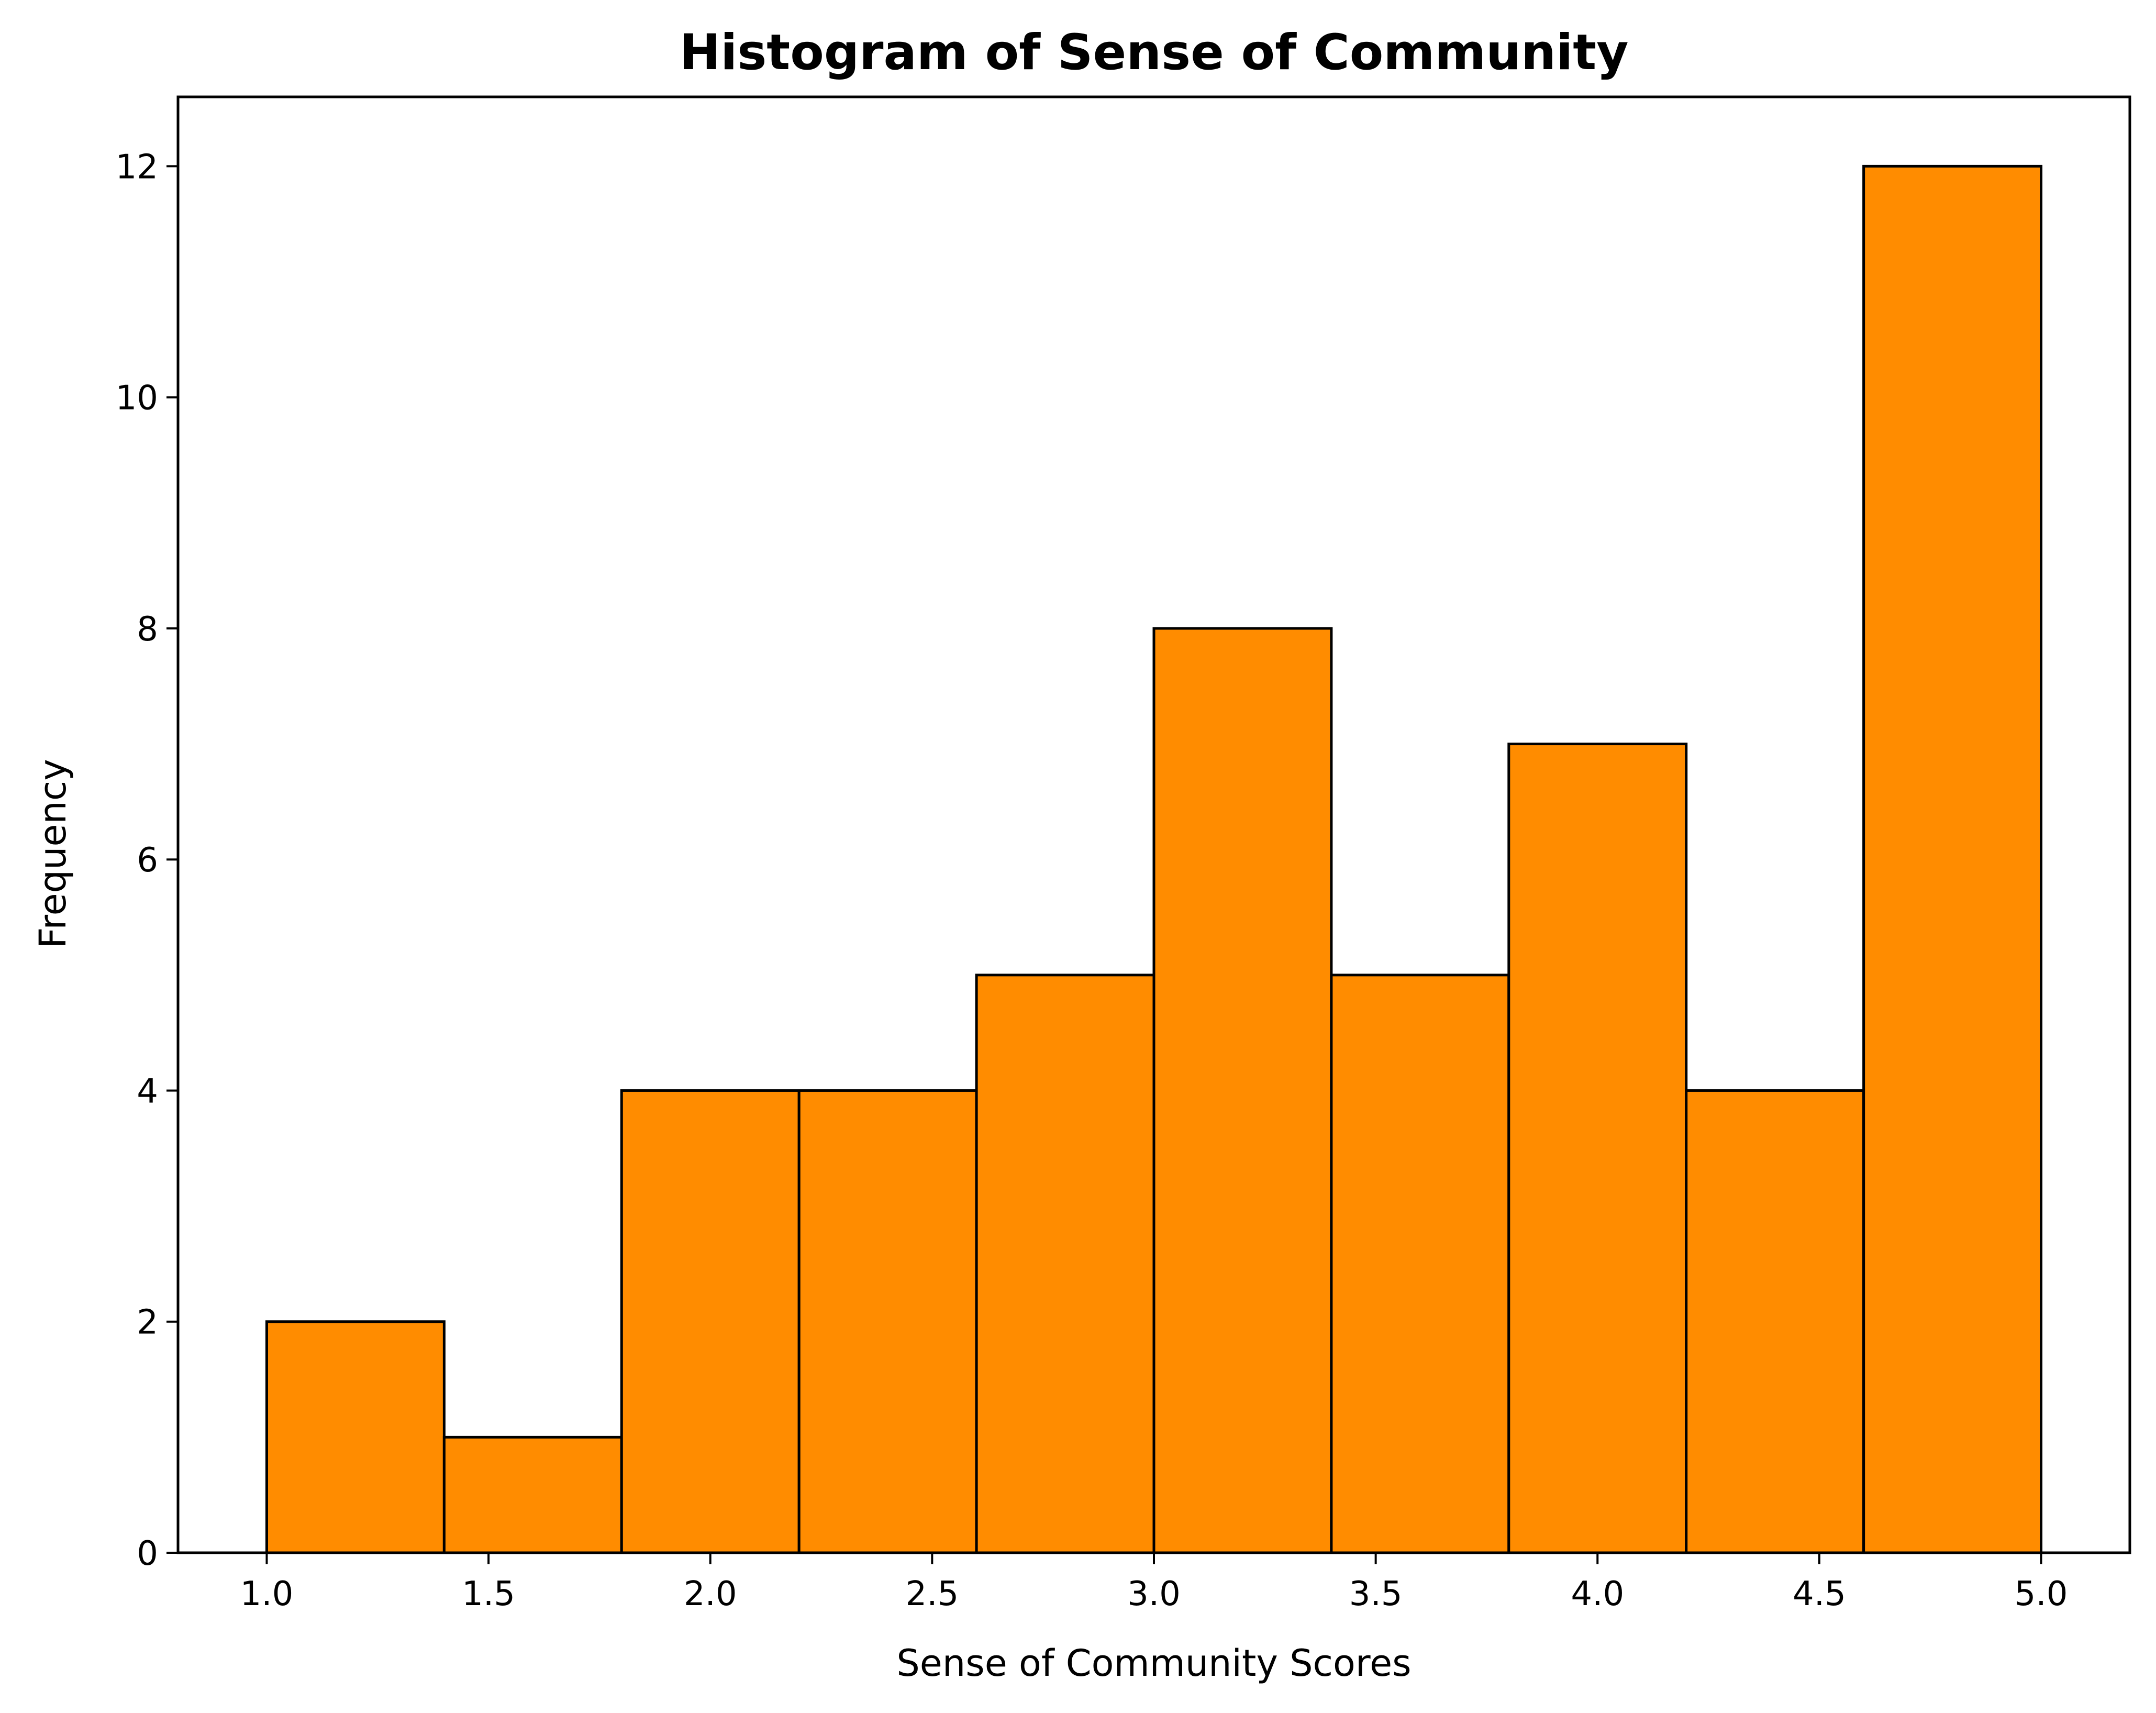 The height and width of the screenshot is (1713, 2156). What do you see at coordinates (147, 1323) in the screenshot?
I see `y-tick-label: 2` at bounding box center [147, 1323].